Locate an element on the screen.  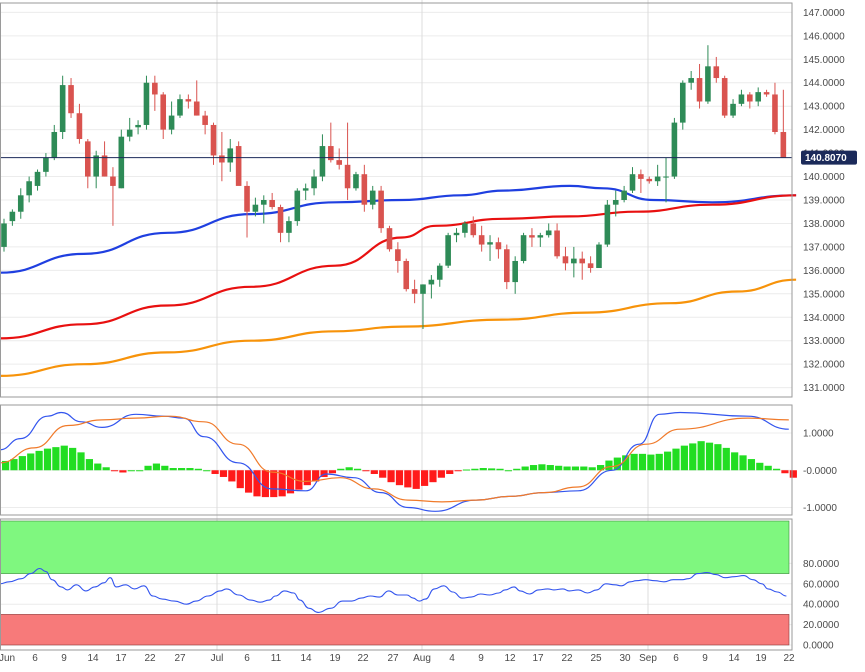
oversold-zone is located at coordinates (395, 630).